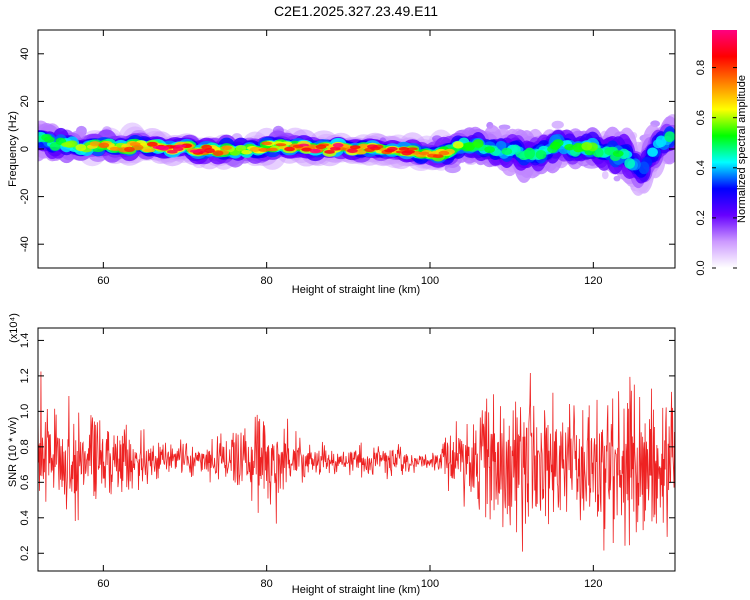  I want to click on y-tick-label: 1.0, so click(25, 411).